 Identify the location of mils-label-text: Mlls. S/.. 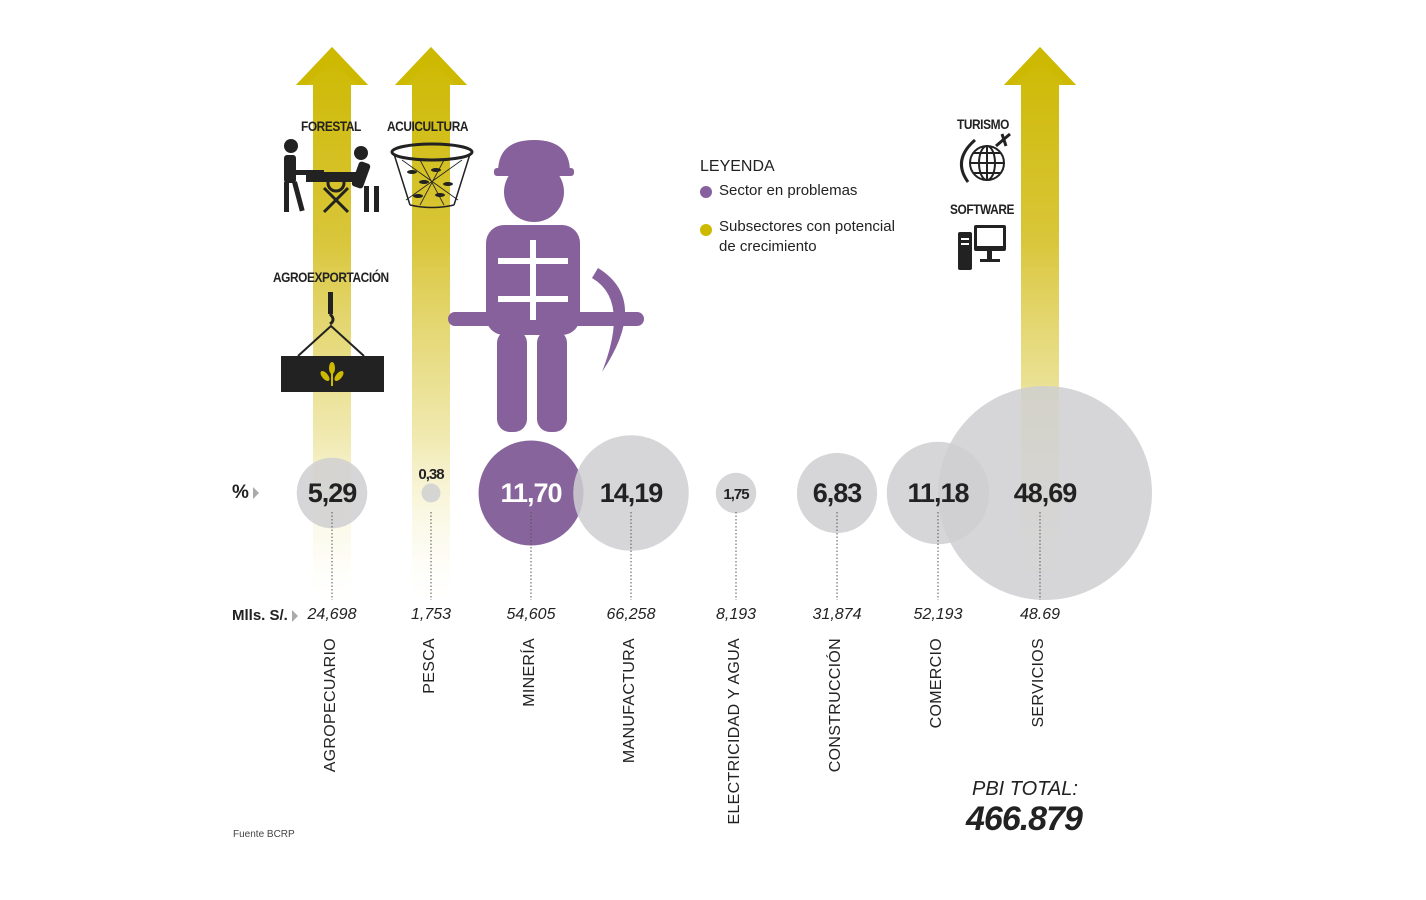
(260, 615).